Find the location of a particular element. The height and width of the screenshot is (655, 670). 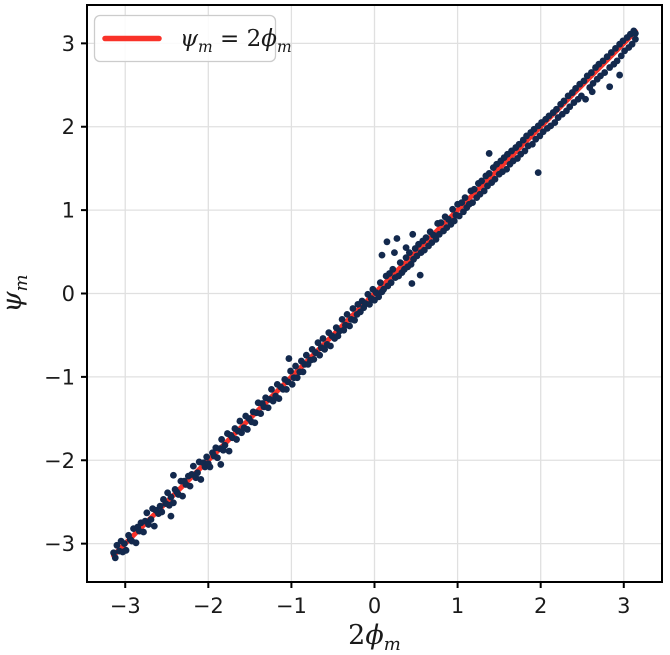

x-tick-label: −2 is located at coordinates (208, 606).